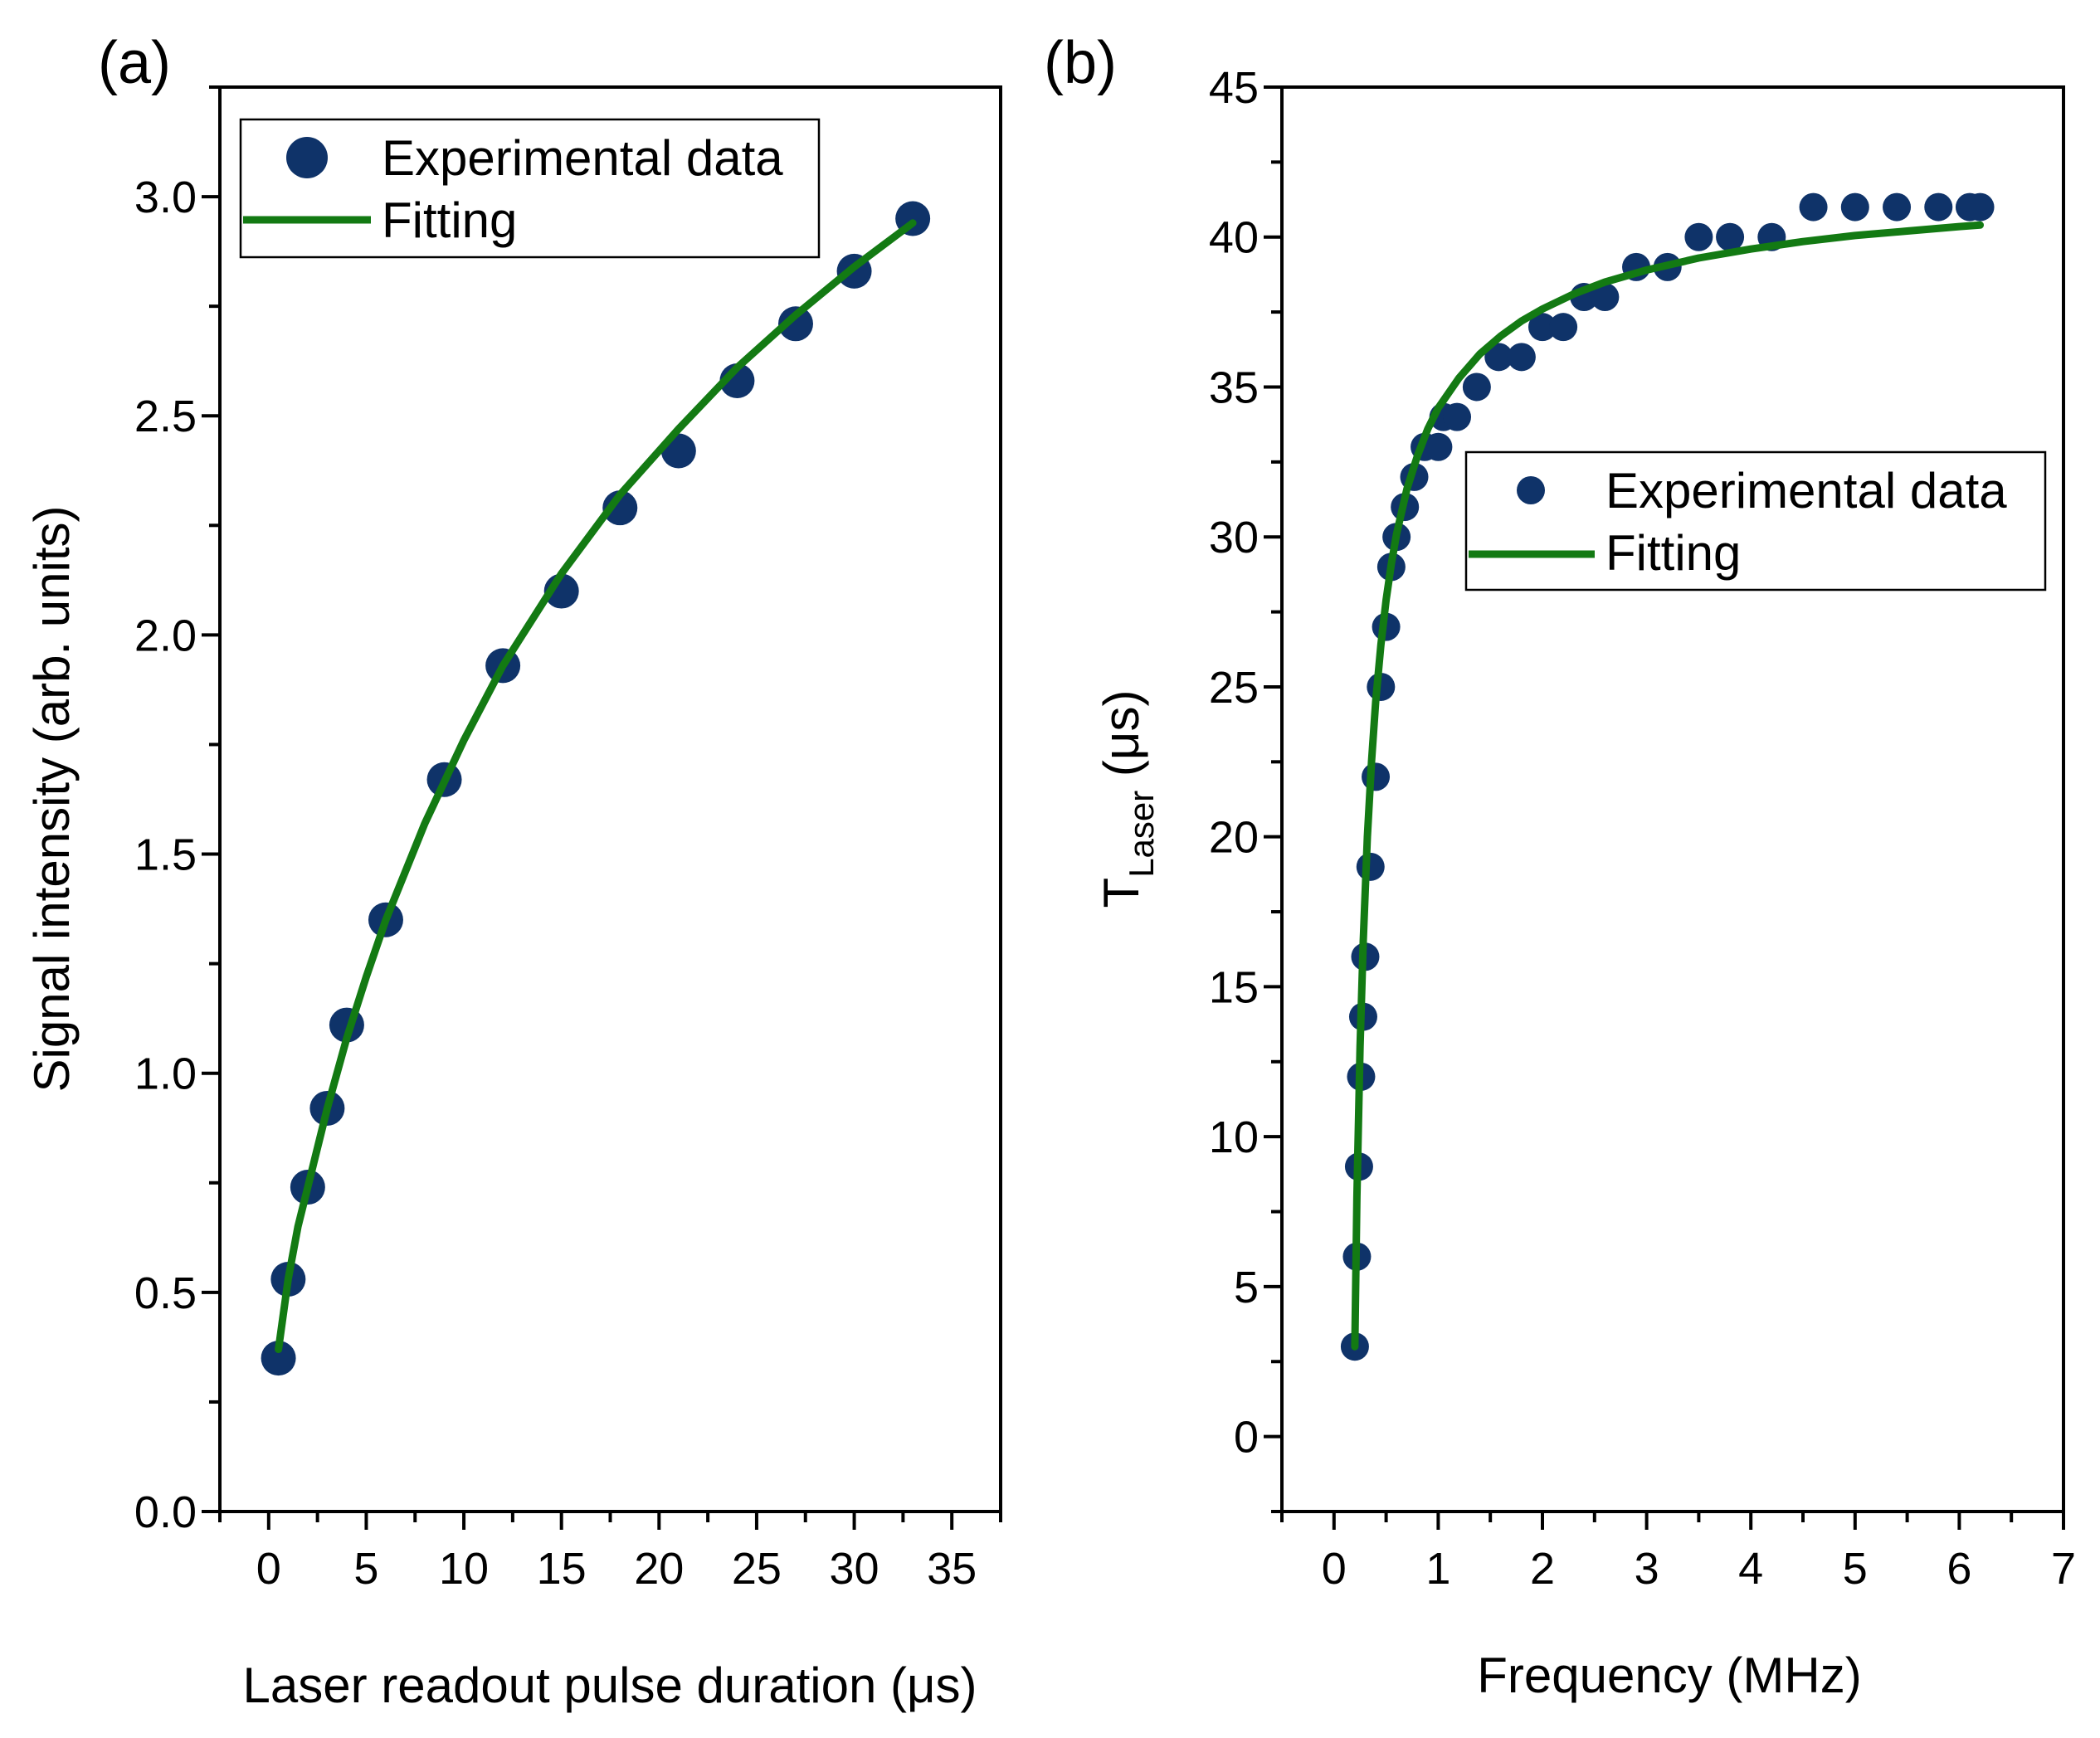 The image size is (2100, 1738). I want to click on panel-b-y-axis-title: TLaser (μs), so click(1127, 799).